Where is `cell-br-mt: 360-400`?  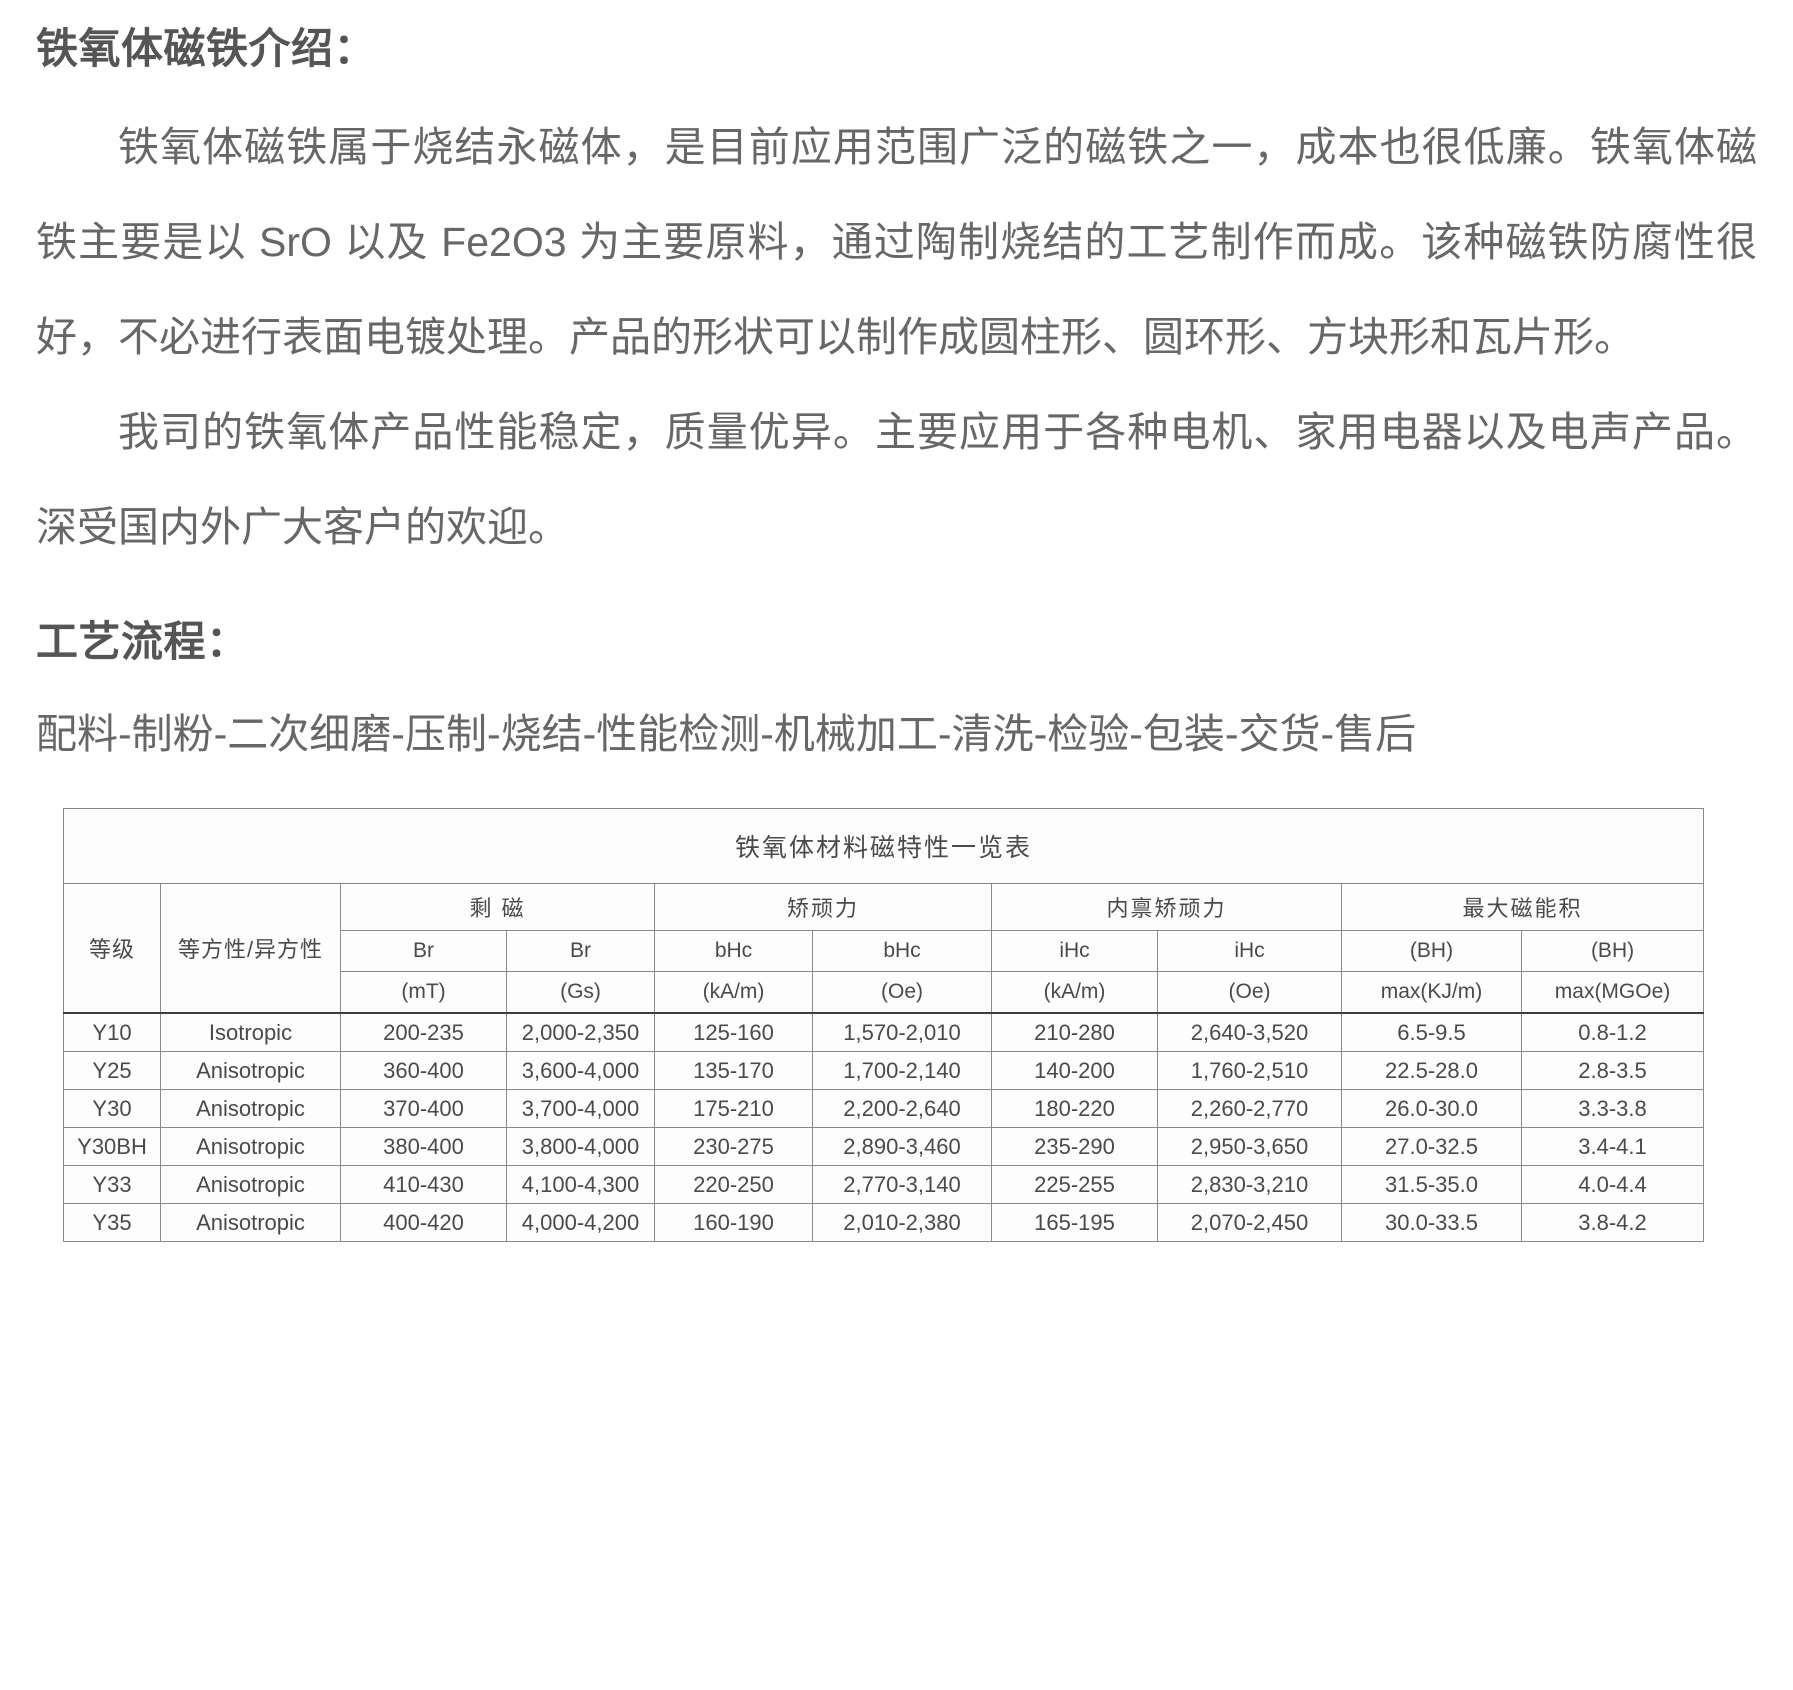
cell-br-mt: 360-400 is located at coordinates (423, 1070).